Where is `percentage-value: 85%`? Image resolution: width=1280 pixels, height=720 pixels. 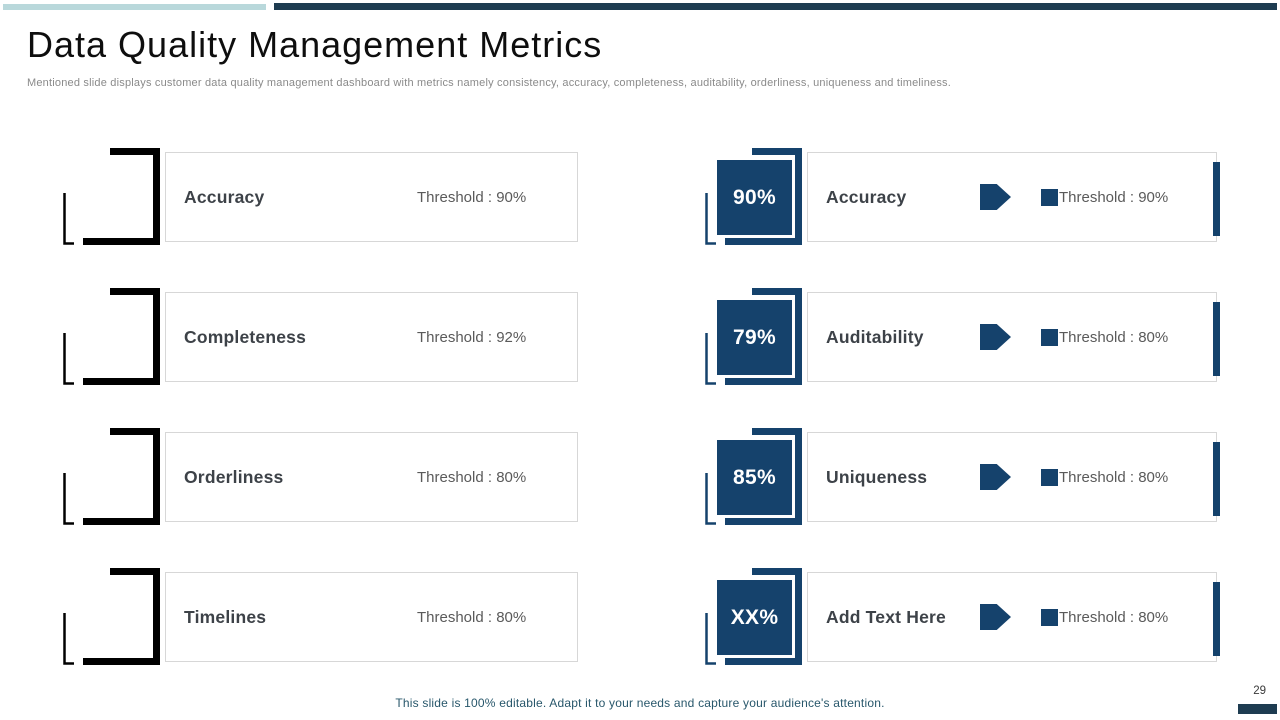 percentage-value: 85% is located at coordinates (754, 477).